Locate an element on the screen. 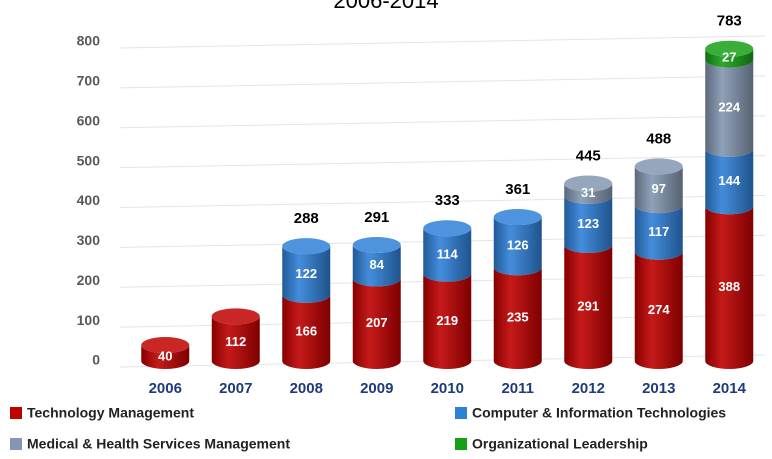  total-label: 445 is located at coordinates (588, 156).